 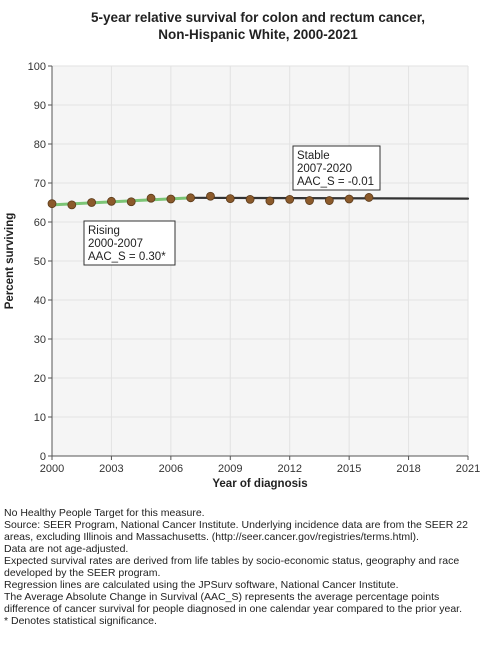 What do you see at coordinates (40, 418) in the screenshot?
I see `y-tick-label: 10` at bounding box center [40, 418].